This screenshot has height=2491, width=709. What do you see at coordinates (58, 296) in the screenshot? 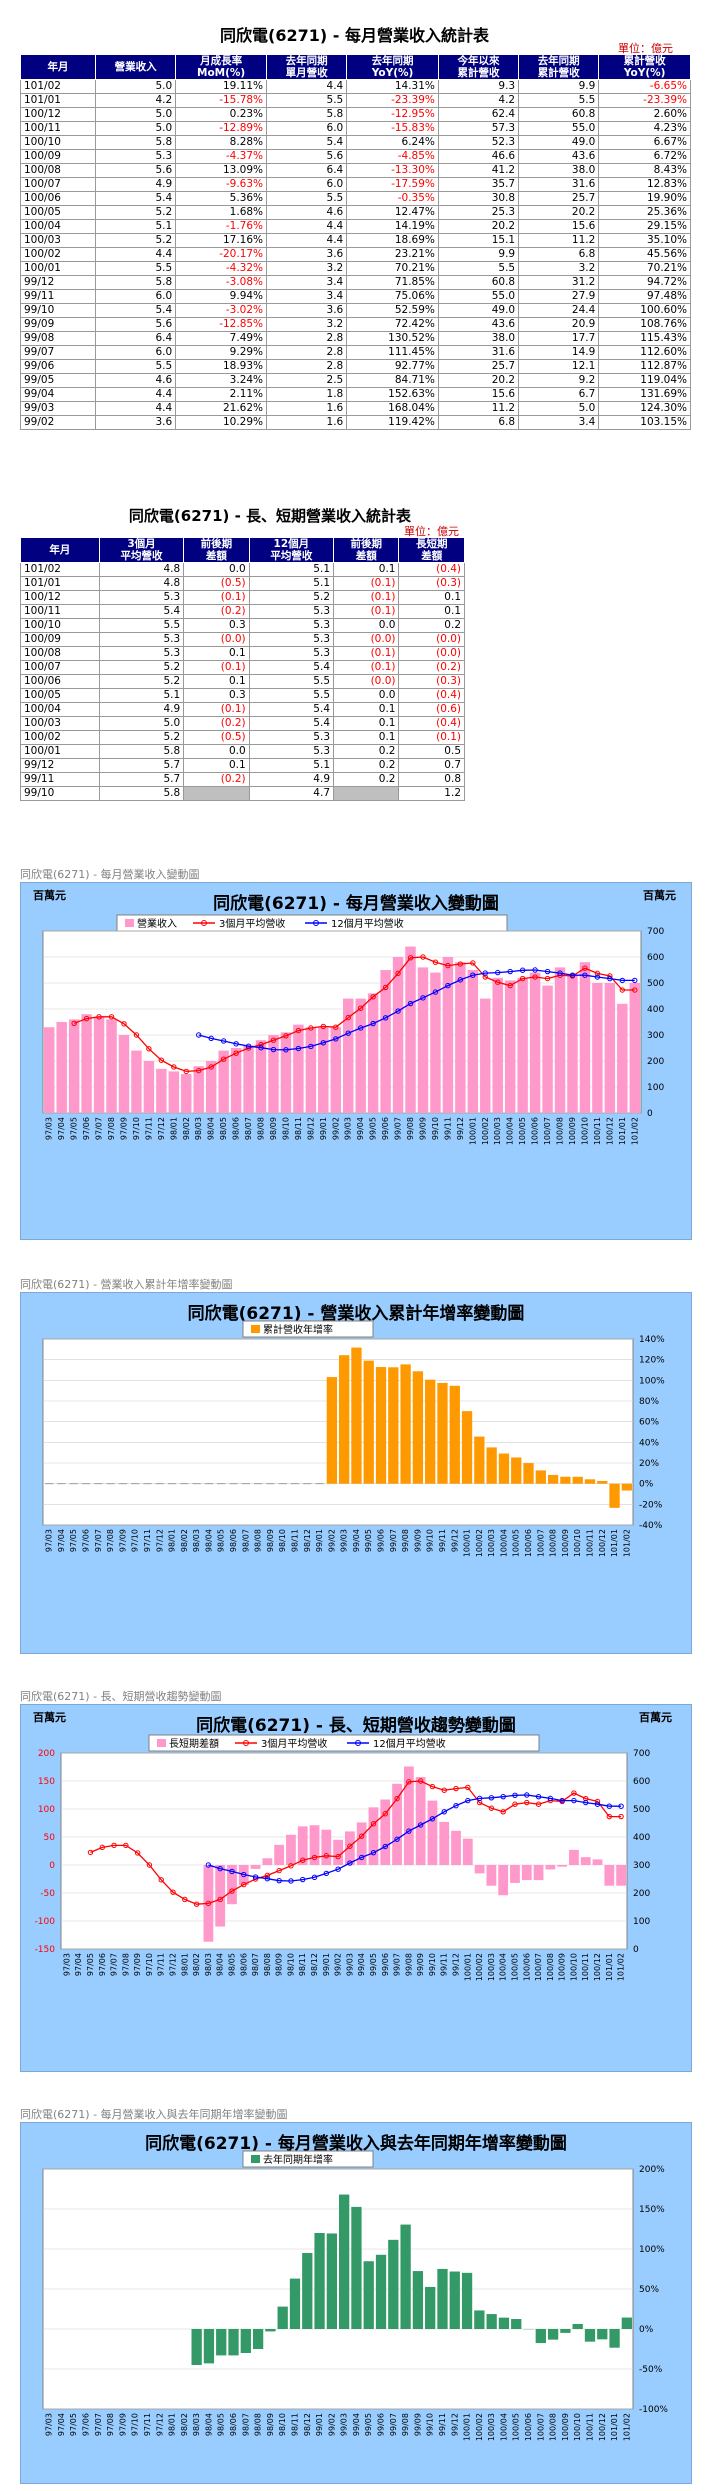
I see `table-cell: 99/11` at bounding box center [58, 296].